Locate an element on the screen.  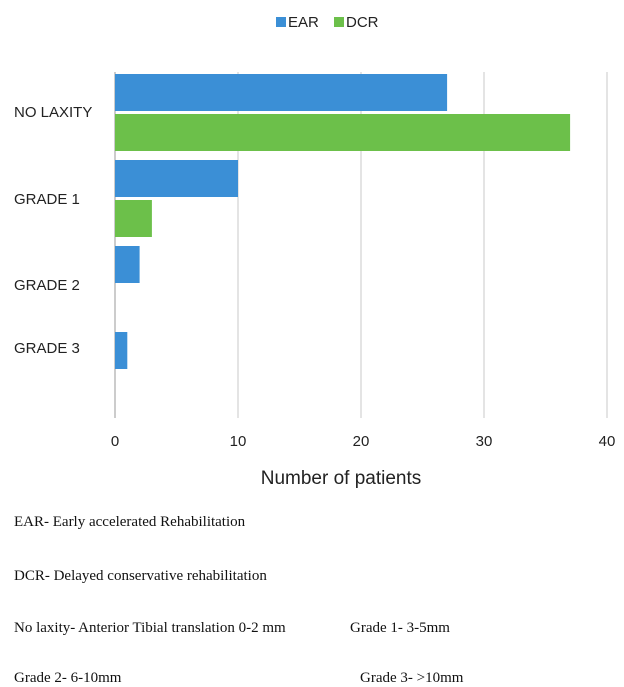
legend-swatch-dcr is located at coordinates (339, 22).